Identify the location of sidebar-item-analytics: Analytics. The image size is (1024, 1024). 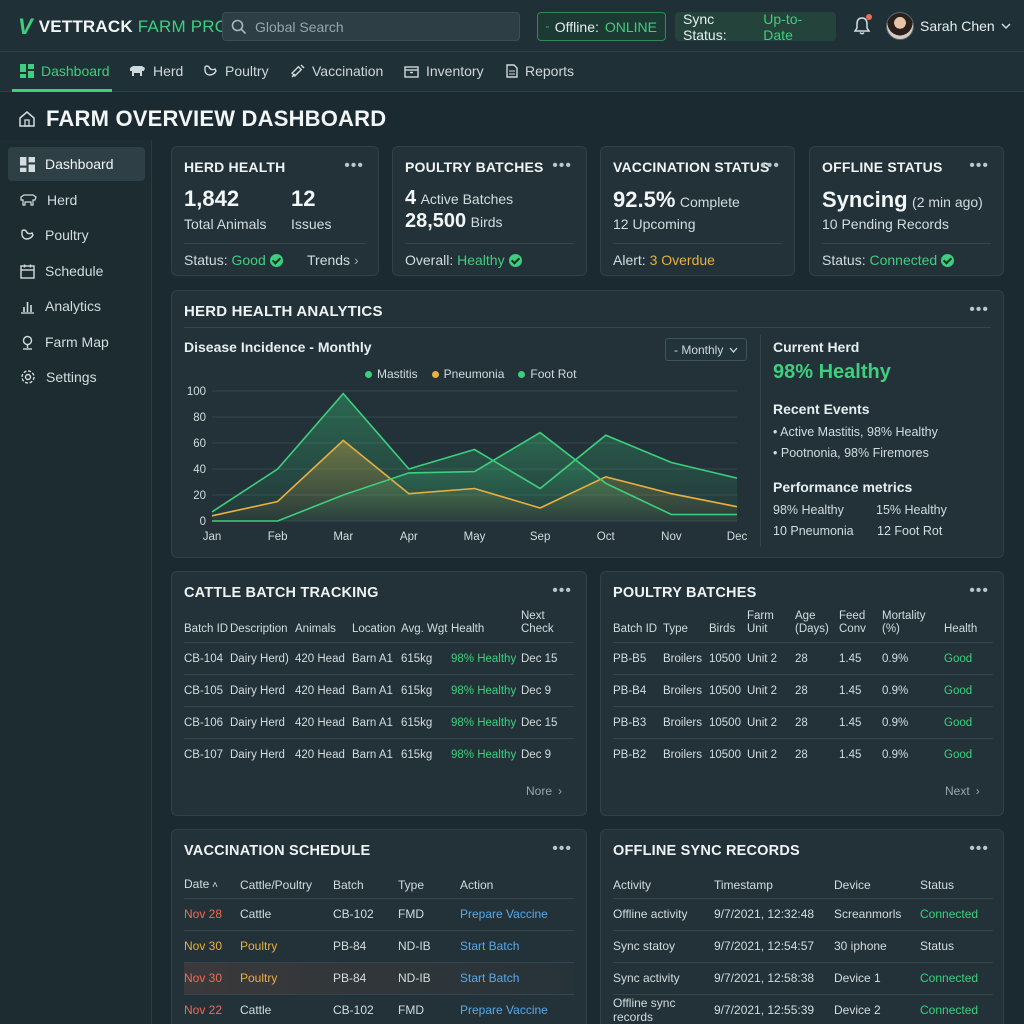
(76, 306).